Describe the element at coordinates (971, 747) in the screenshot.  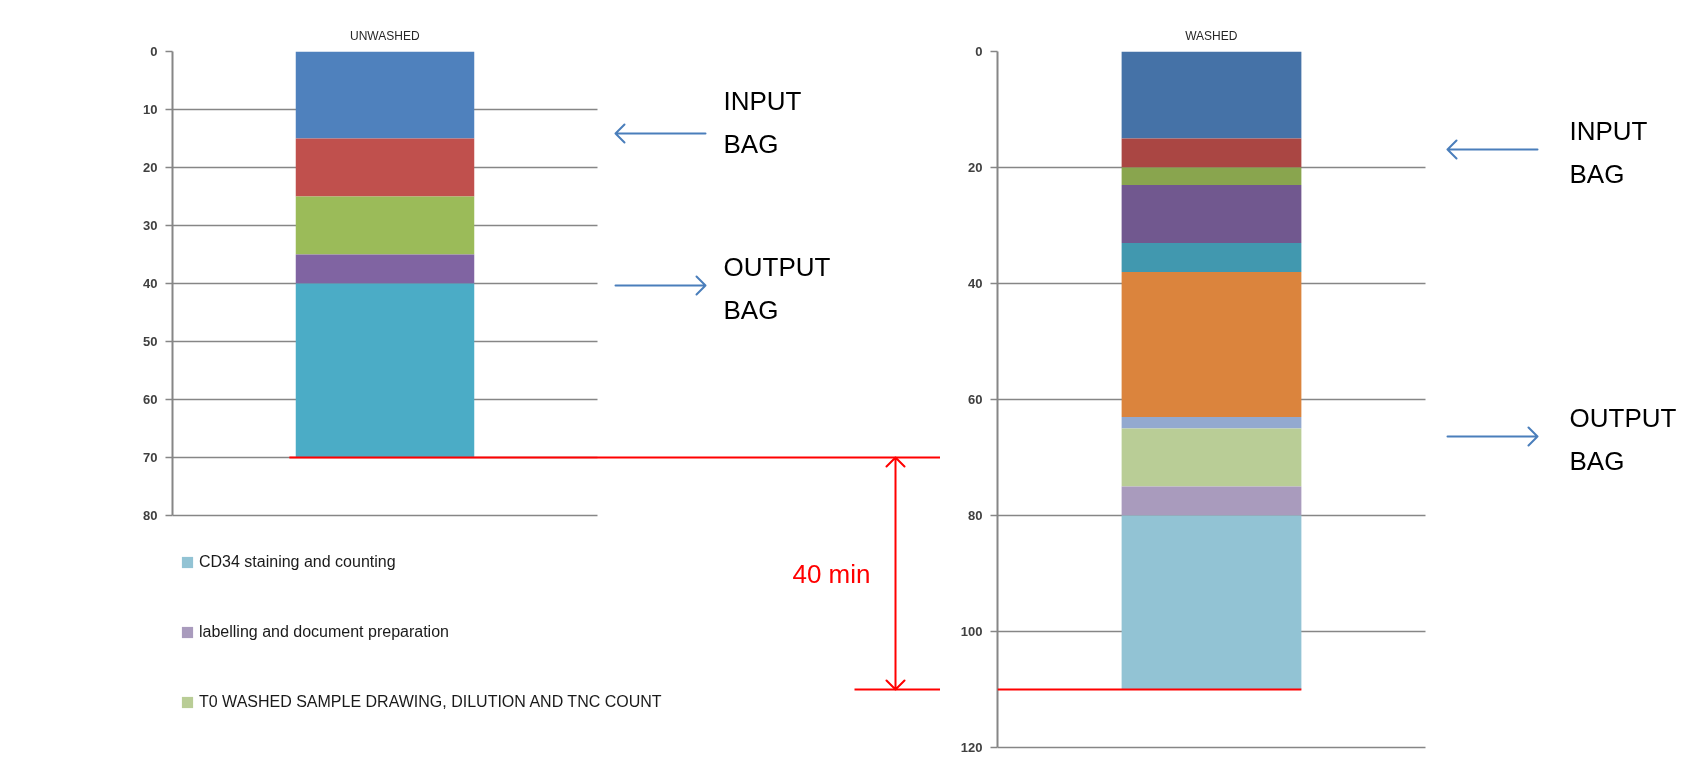
I see `y-tick-label: 120` at that location.